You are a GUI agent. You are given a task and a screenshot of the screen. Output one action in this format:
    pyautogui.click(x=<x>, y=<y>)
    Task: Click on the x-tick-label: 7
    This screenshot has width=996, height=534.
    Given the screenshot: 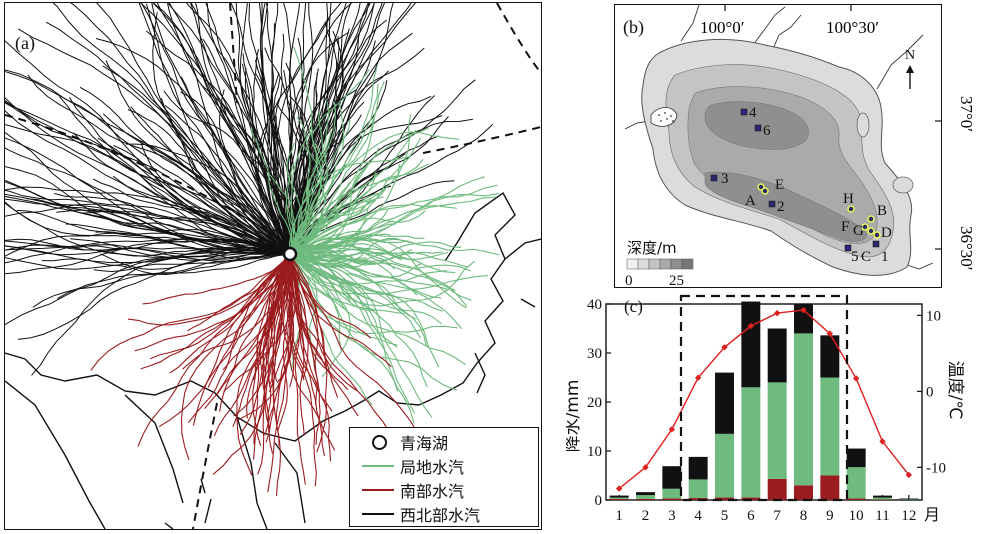 What is the action you would take?
    pyautogui.click(x=777, y=516)
    